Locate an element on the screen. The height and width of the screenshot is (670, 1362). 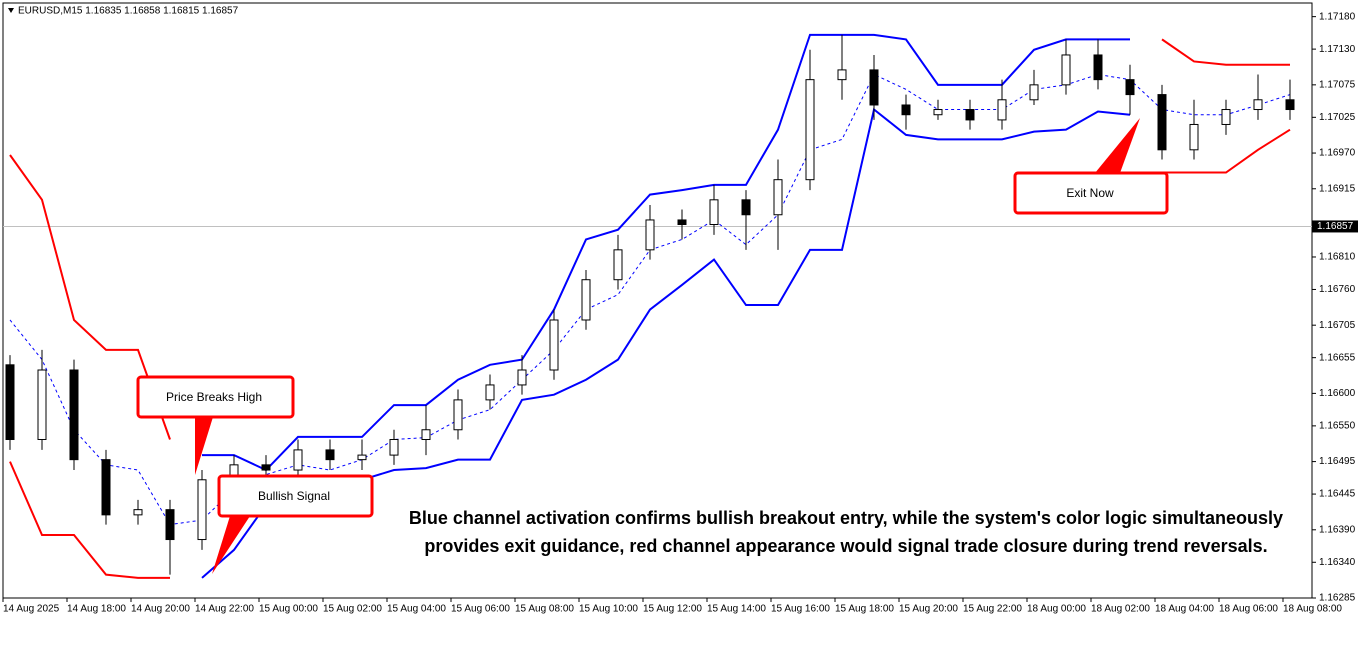
annotation: Price Breaks High is located at coordinates (215, 425).